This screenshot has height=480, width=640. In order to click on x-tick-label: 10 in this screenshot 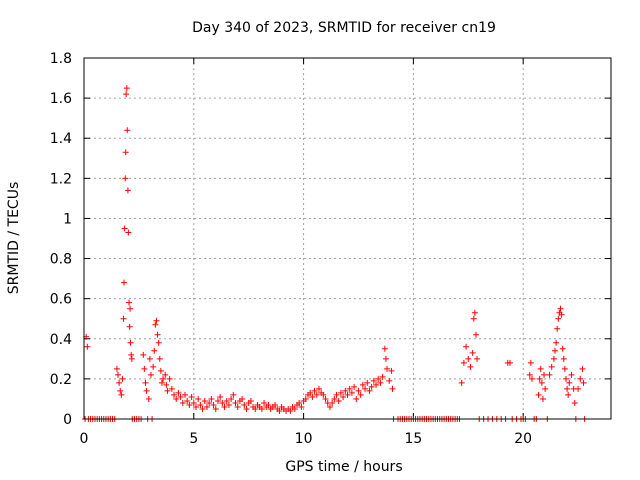, I will do `click(304, 439)`.